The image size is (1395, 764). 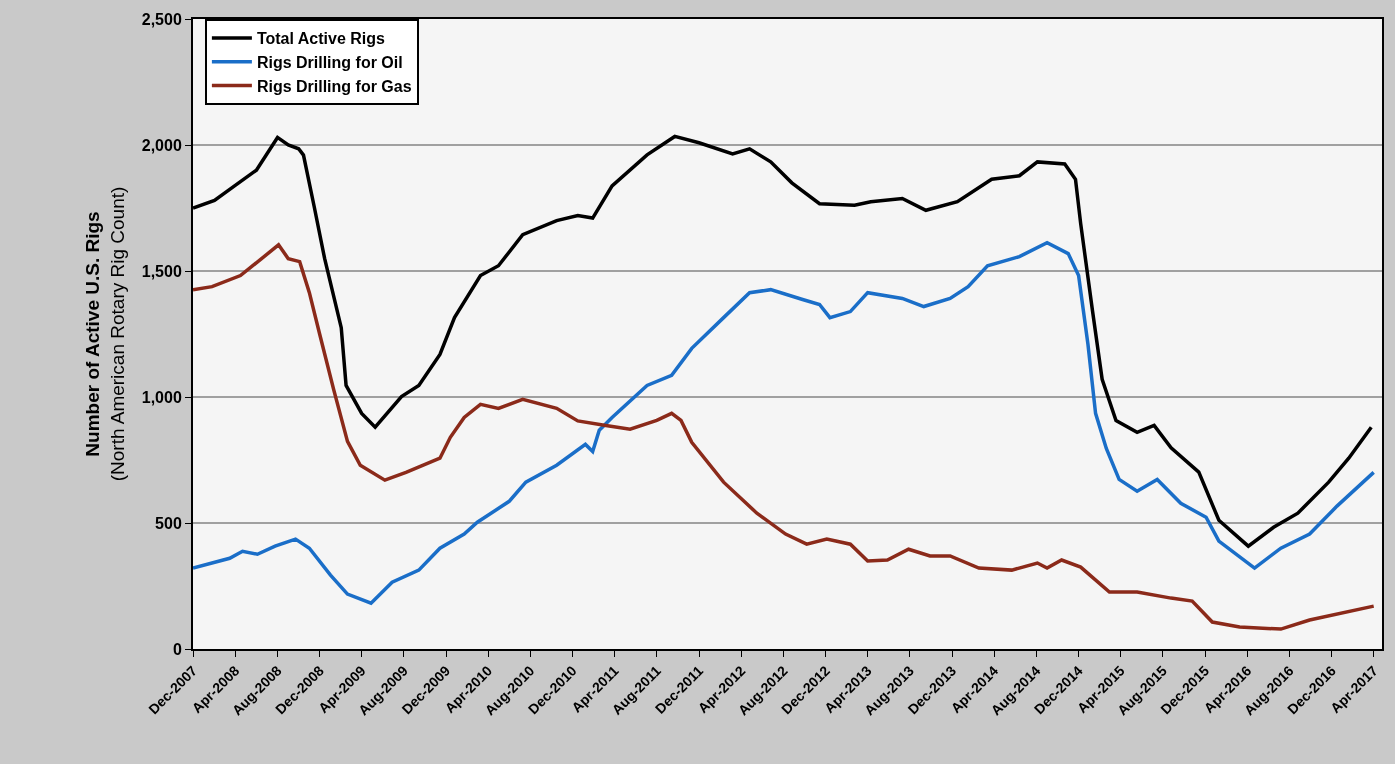 I want to click on legend-label: Rigs Drilling for Oil, so click(x=329, y=62).